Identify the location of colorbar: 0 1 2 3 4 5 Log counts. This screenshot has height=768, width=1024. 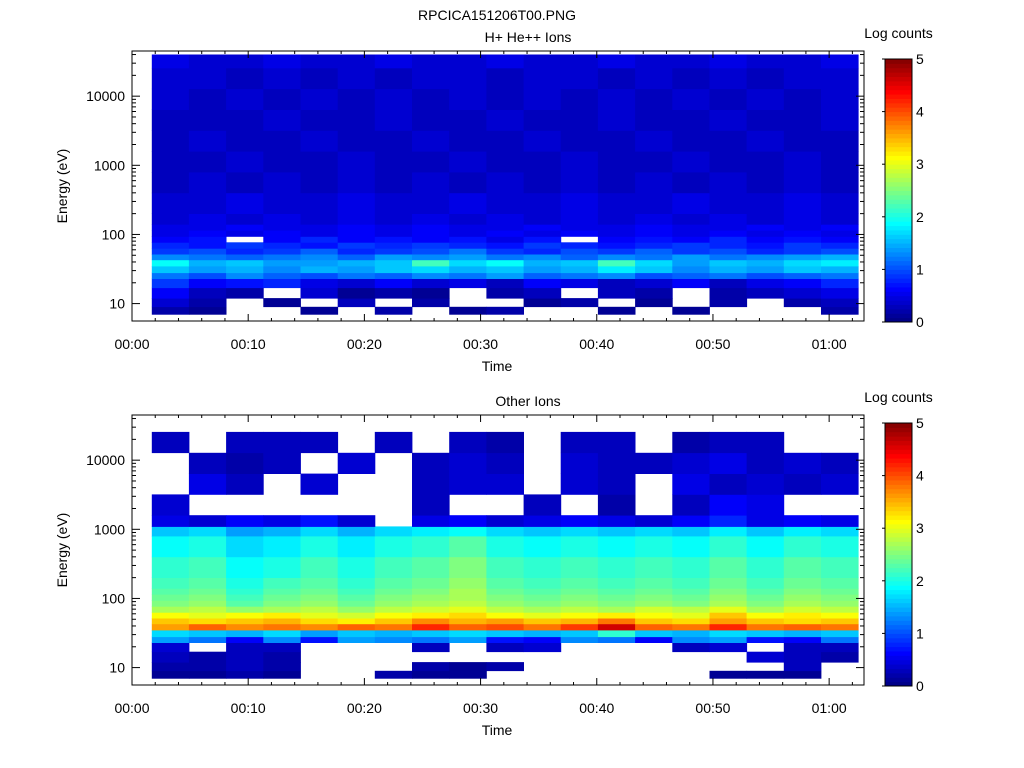
(898, 177).